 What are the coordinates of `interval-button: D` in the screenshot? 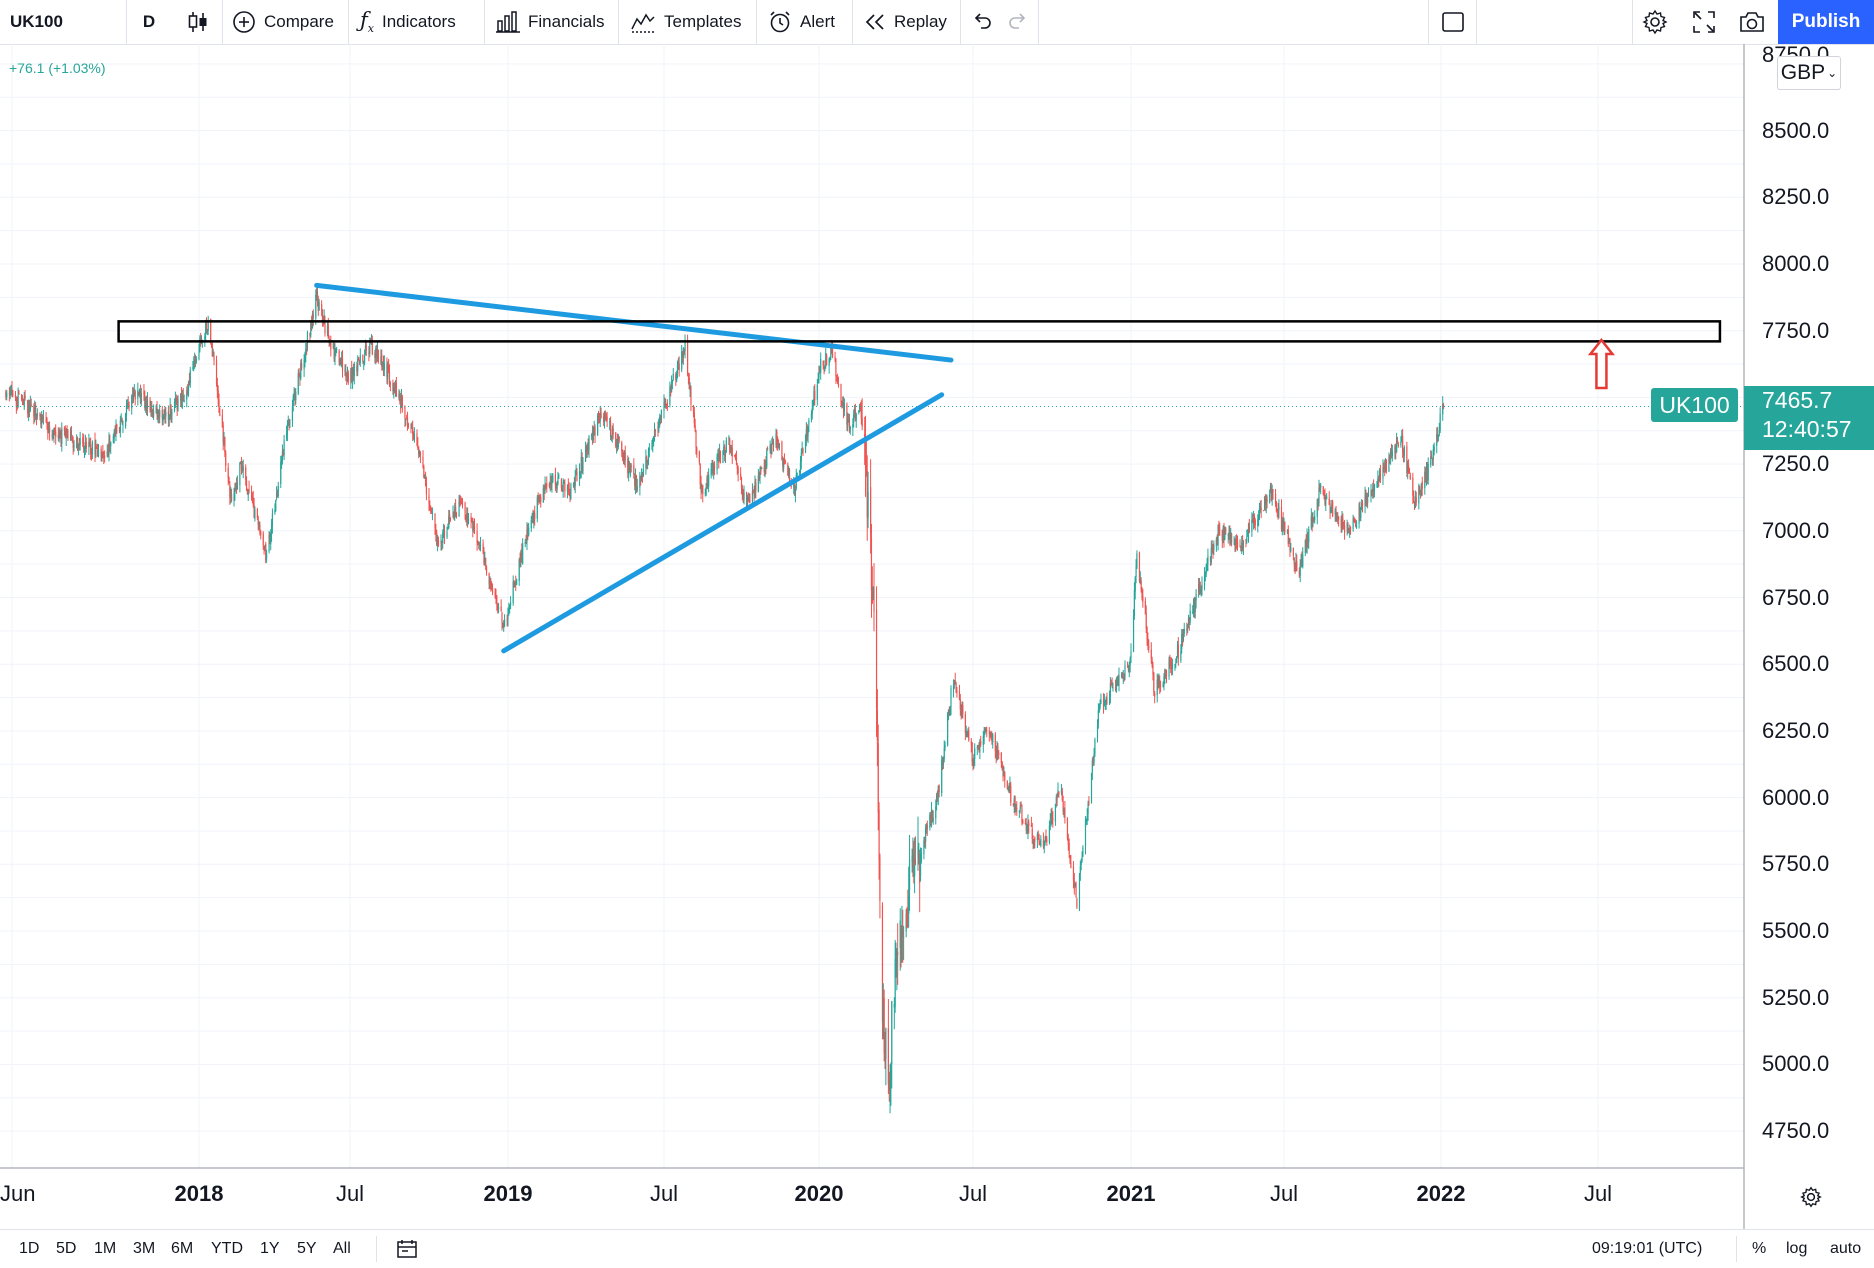 It's located at (149, 22).